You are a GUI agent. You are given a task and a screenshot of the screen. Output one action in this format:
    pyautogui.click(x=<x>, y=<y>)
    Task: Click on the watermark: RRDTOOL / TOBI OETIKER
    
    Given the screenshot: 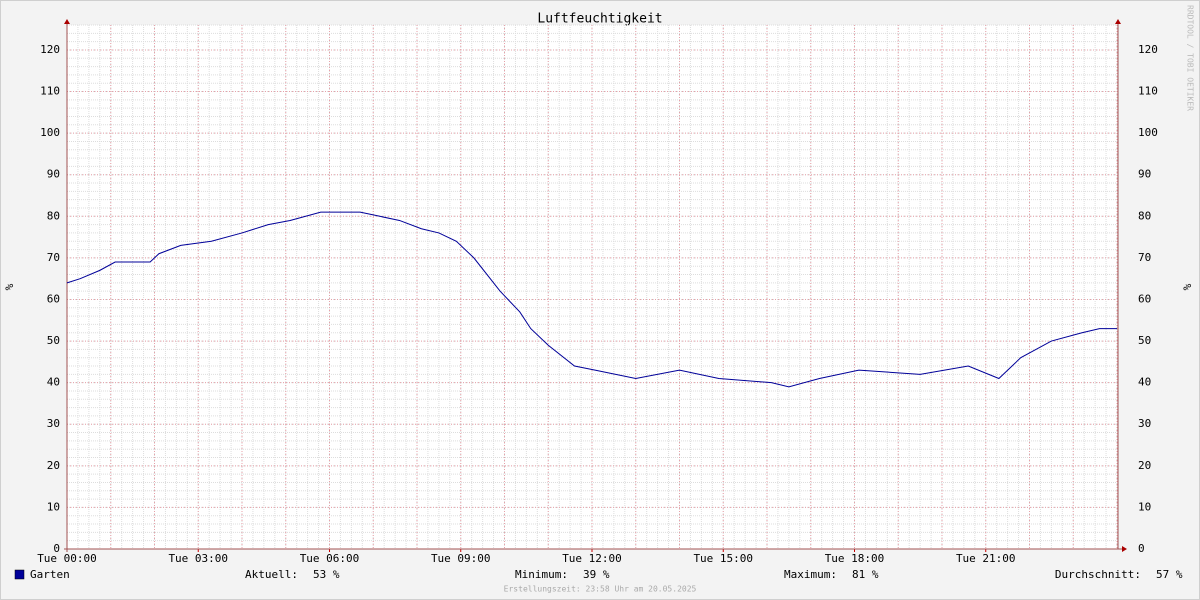 What is the action you would take?
    pyautogui.click(x=1190, y=58)
    